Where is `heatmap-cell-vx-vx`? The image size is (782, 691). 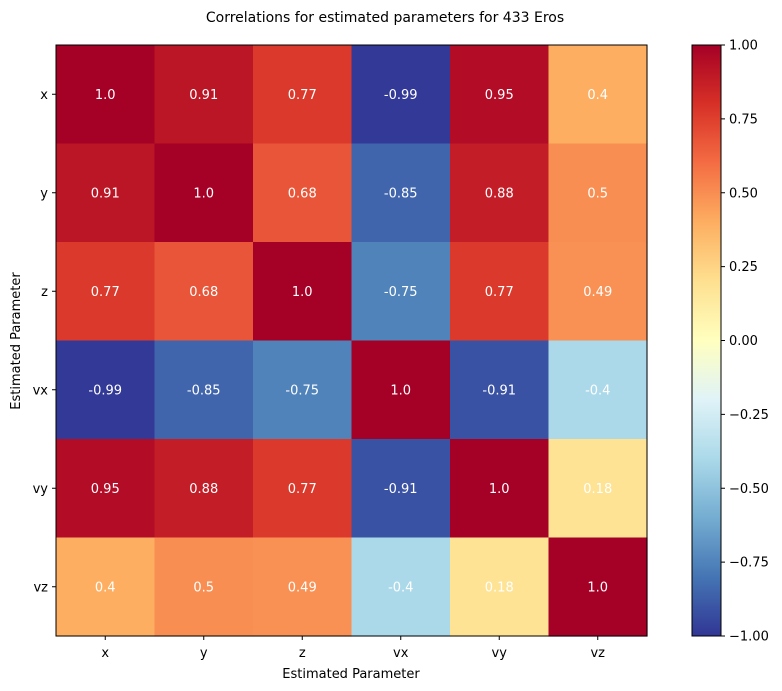 heatmap-cell-vx-vx is located at coordinates (401, 390).